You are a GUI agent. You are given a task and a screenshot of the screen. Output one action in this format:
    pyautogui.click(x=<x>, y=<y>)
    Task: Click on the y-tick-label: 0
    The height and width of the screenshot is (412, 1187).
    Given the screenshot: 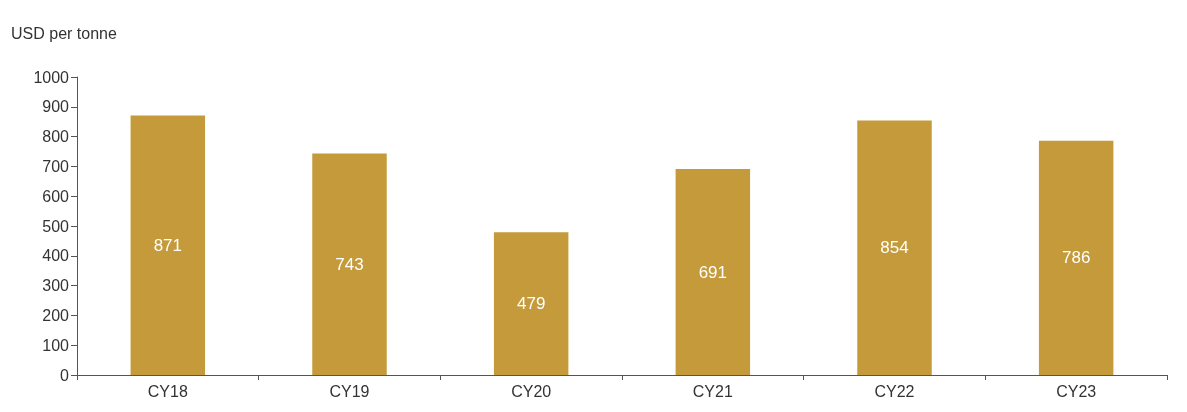 What is the action you would take?
    pyautogui.click(x=65, y=375)
    